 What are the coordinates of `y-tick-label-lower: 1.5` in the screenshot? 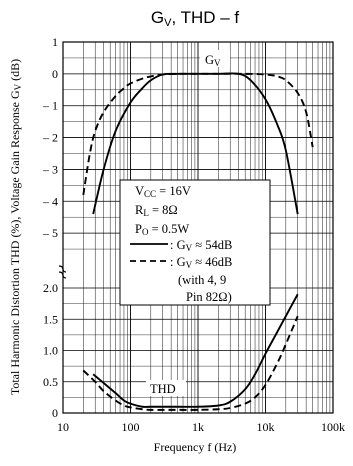 It's located at (50, 319).